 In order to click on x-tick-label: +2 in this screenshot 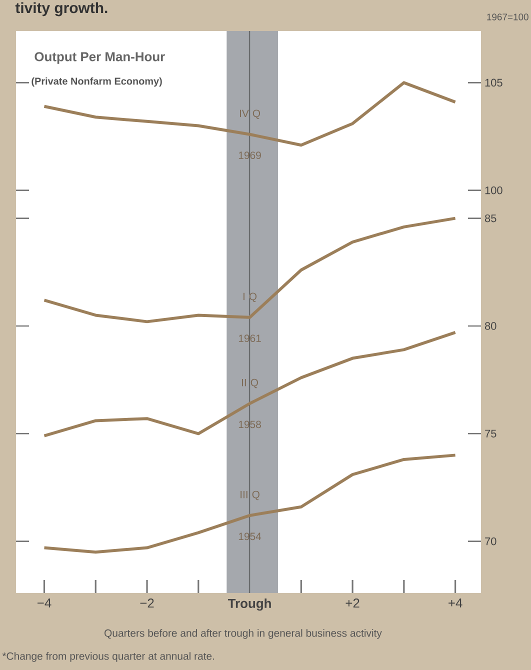, I will do `click(353, 603)`.